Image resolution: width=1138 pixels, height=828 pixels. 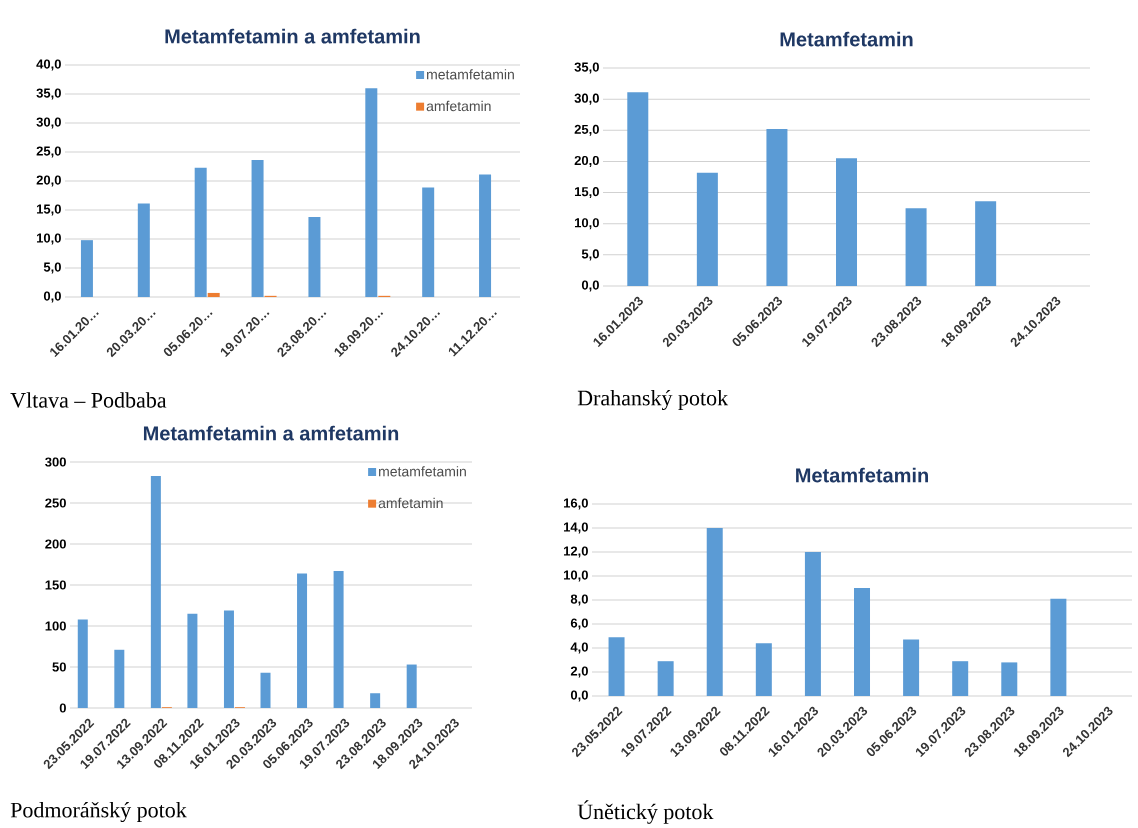 What do you see at coordinates (62, 708) in the screenshot?
I see `y-tick-label: 0` at bounding box center [62, 708].